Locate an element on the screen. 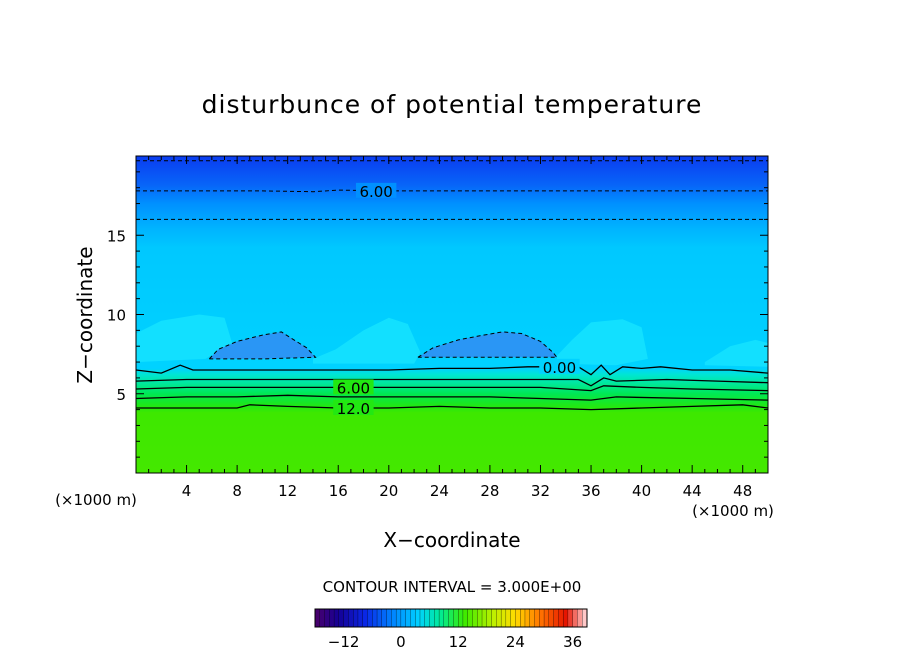 The image size is (904, 654). colorbar-tick-label: 36 is located at coordinates (572, 642).